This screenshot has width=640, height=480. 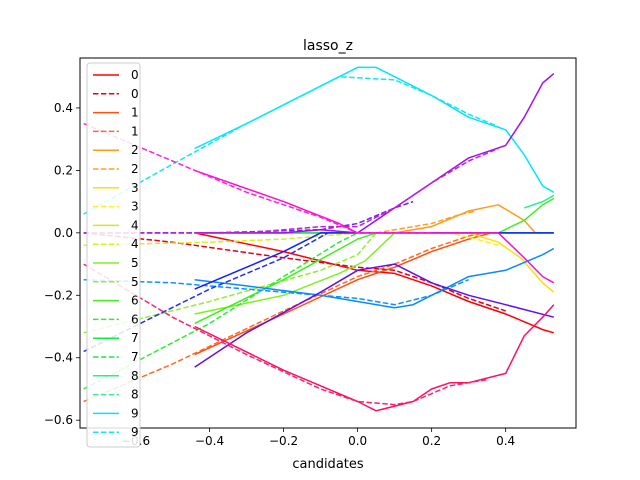 I want to click on series-line-15-solid, so click(x=374, y=358).